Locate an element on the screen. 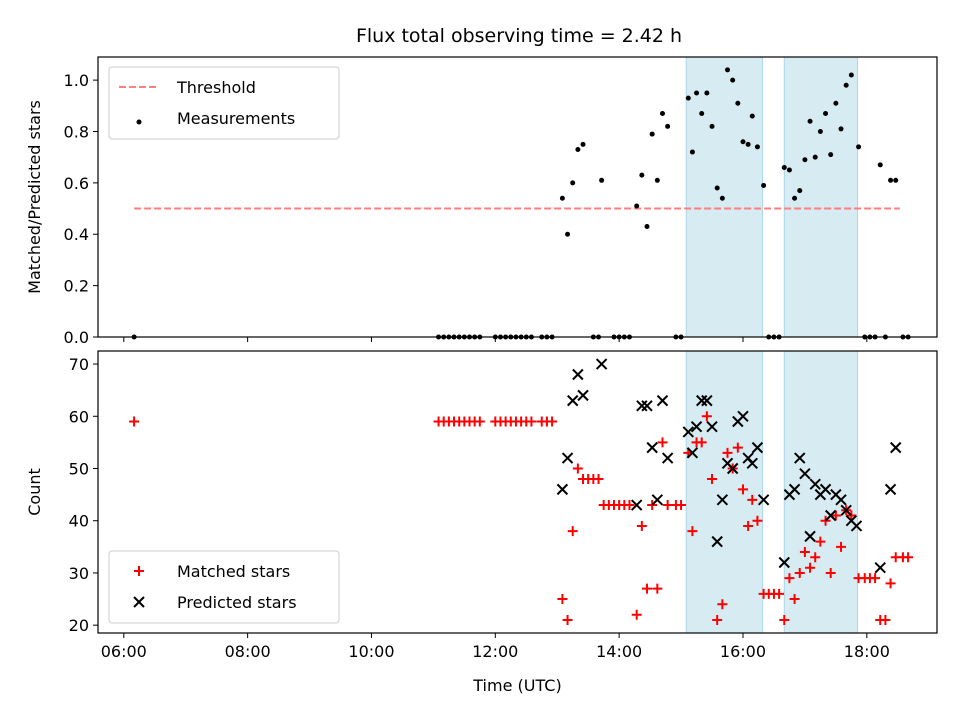  shaded-interval is located at coordinates (724, 492).